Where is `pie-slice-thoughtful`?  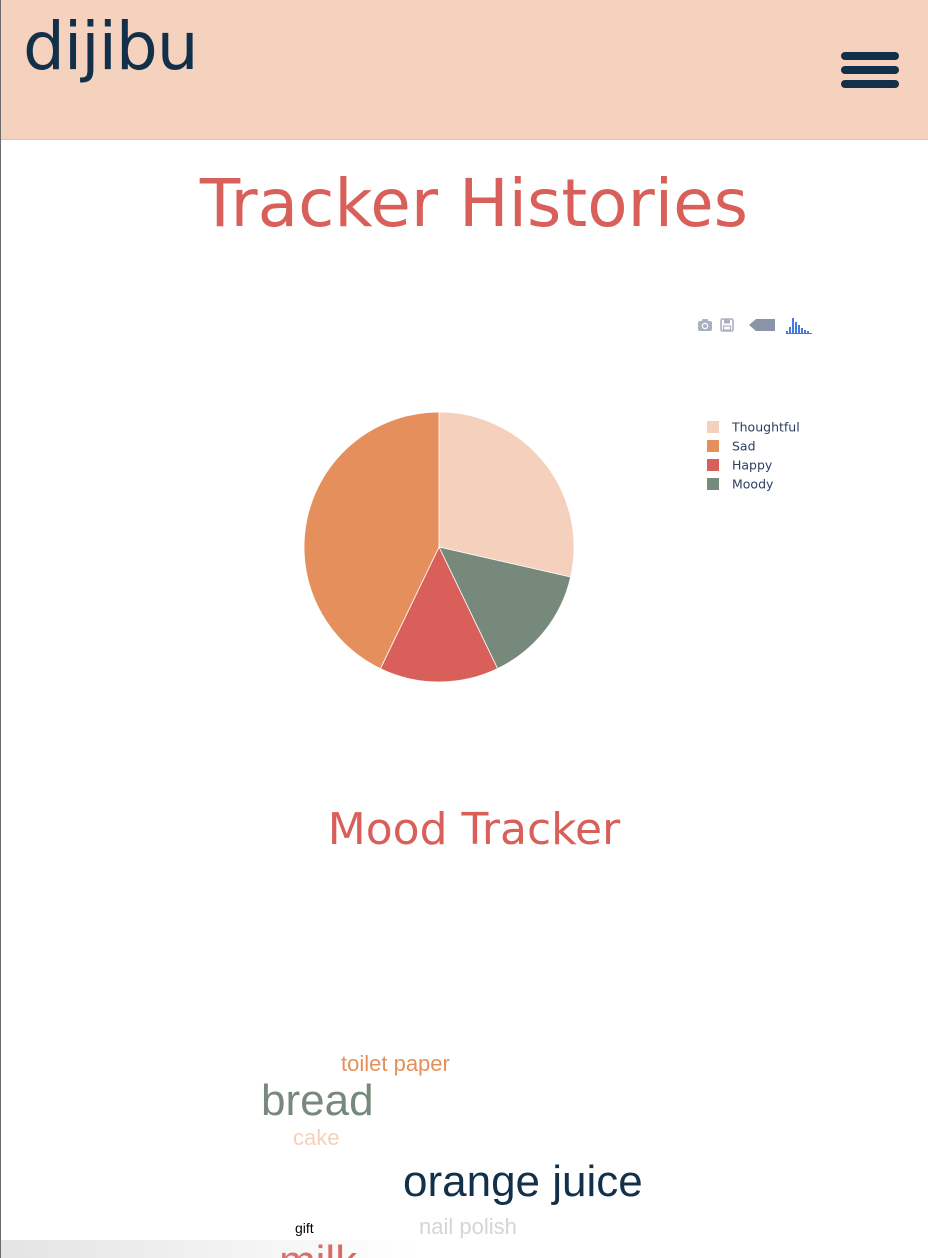
pie-slice-thoughtful is located at coordinates (506, 494).